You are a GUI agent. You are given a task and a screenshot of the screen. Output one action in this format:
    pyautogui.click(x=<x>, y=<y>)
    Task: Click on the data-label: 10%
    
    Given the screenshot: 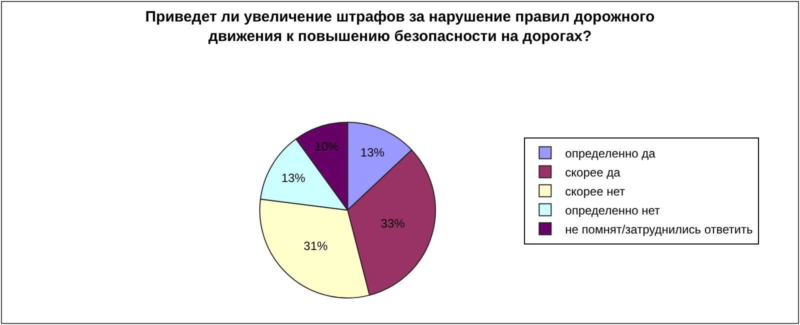 What is the action you would take?
    pyautogui.click(x=327, y=146)
    